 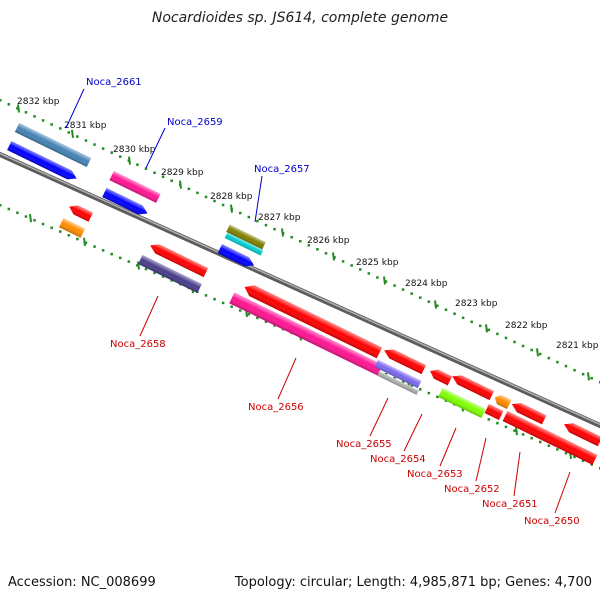 I want to click on tick-label: 2830 kbp, so click(x=134, y=150).